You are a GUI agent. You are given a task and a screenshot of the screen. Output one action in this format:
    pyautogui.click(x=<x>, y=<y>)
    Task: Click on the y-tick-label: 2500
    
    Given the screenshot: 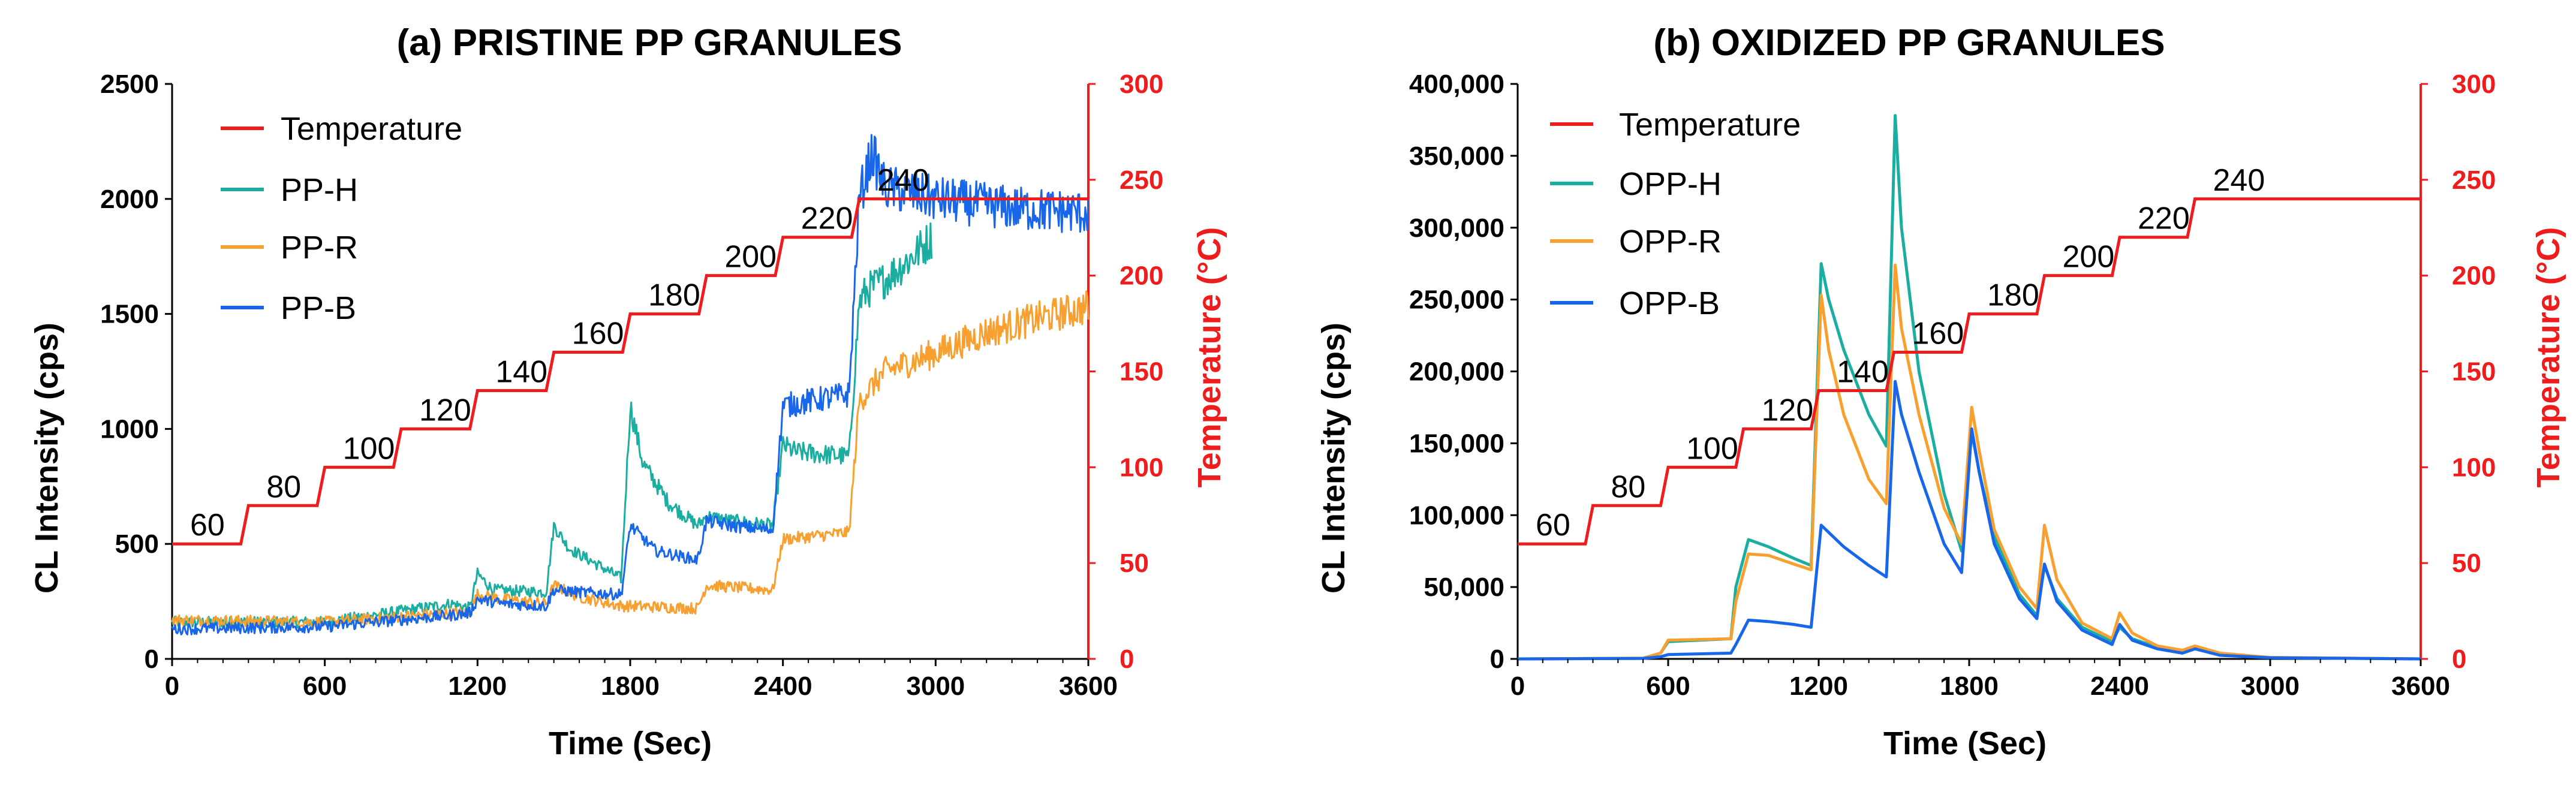 What is the action you would take?
    pyautogui.click(x=129, y=84)
    